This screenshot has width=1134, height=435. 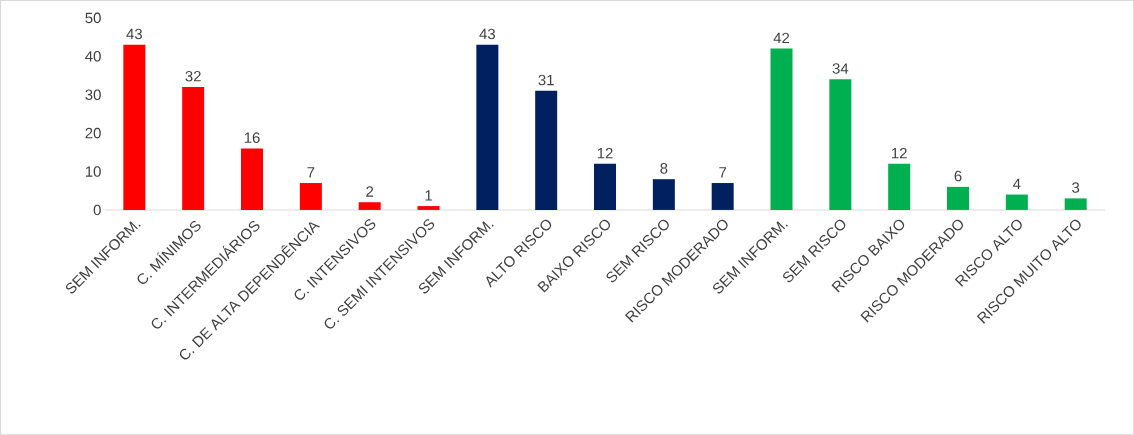 I want to click on y-tick-label: 10, so click(x=93, y=171).